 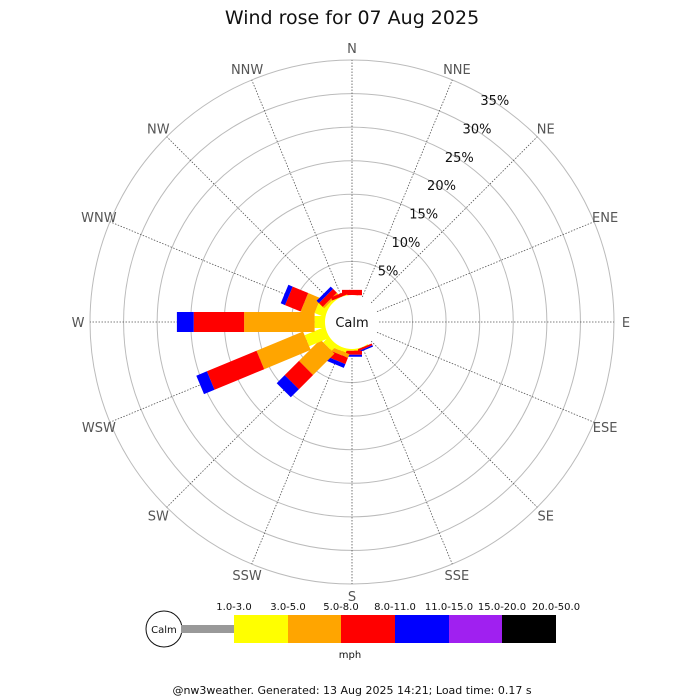 What do you see at coordinates (340, 607) in the screenshot?
I see `legend-label-5.0-8.0: 5.0-8.0` at bounding box center [340, 607].